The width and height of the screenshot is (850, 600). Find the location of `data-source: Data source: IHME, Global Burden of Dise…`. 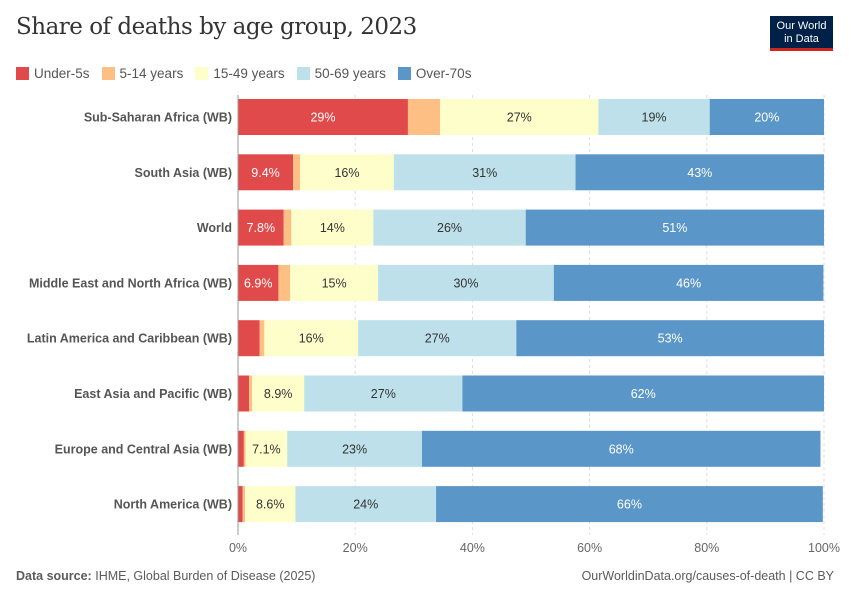

data-source: Data source: IHME, Global Burden of Dise… is located at coordinates (165, 576).